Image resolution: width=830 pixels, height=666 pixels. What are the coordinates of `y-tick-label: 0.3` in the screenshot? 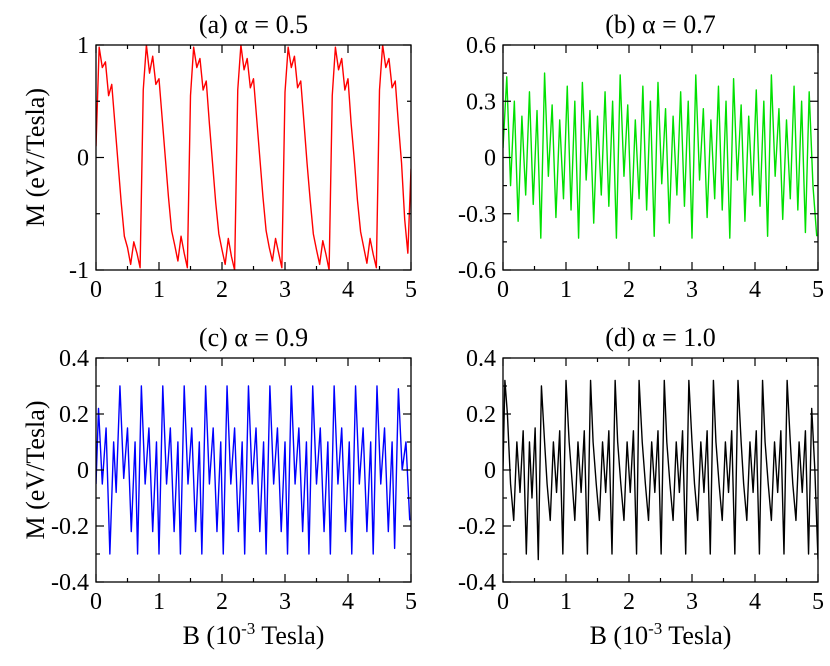 It's located at (481, 102).